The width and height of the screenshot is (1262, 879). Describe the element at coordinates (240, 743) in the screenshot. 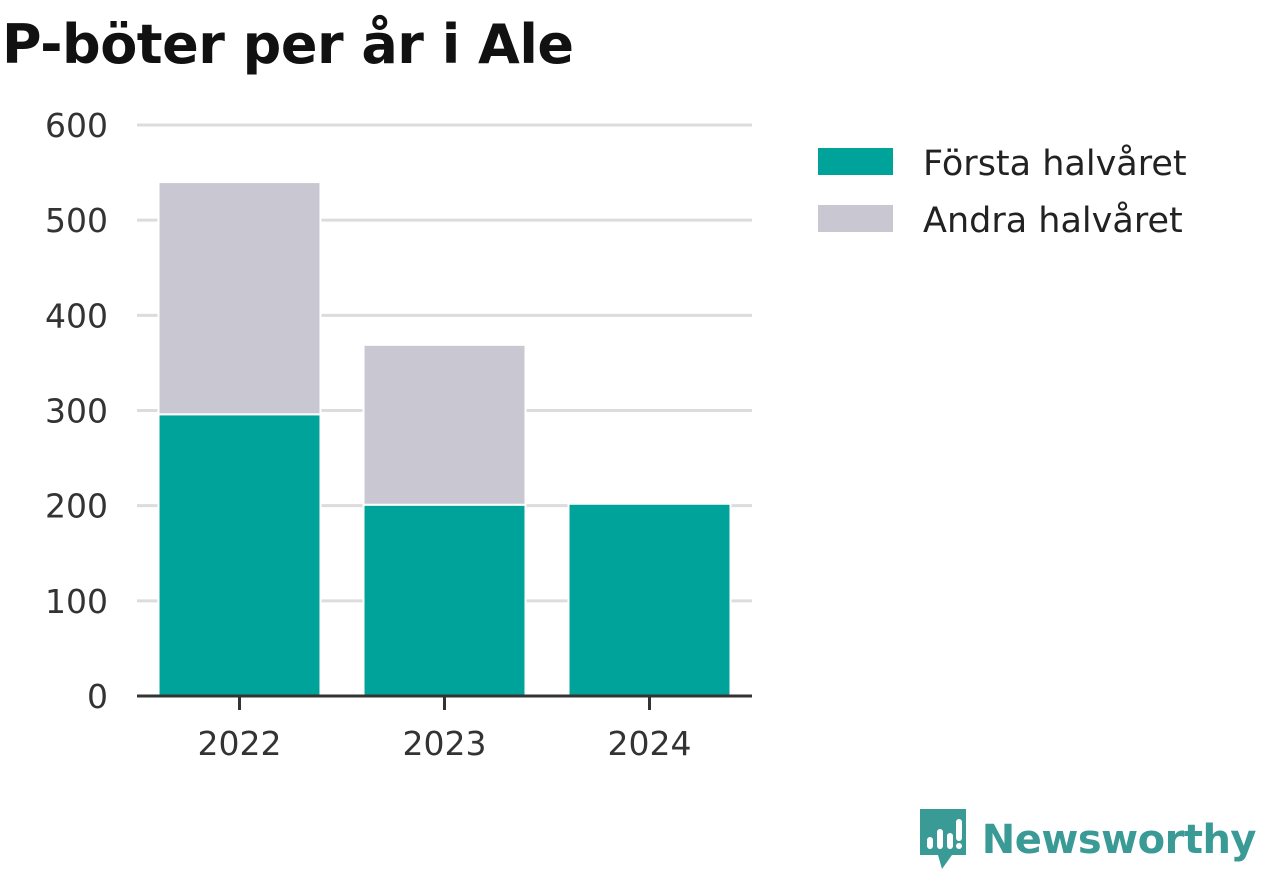

I see `x-tick-label: 2022` at that location.